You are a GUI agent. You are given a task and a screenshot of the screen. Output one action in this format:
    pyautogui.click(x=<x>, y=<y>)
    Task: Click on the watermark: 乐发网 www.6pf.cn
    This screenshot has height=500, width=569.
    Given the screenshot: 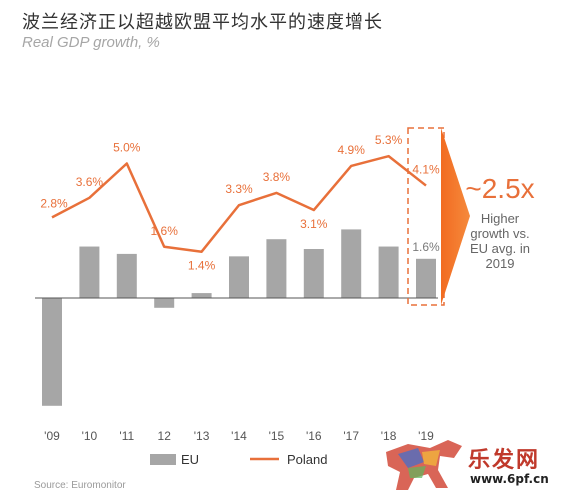 What is the action you would take?
    pyautogui.click(x=468, y=466)
    